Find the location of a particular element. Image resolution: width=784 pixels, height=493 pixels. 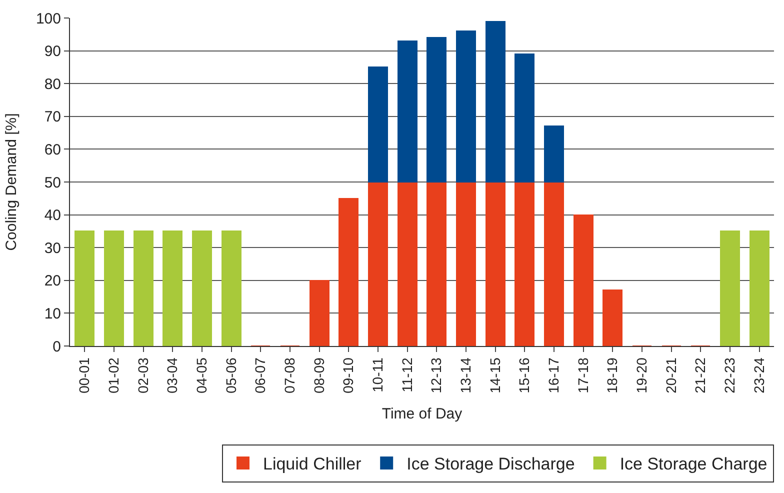

x-tick-label: 05-06 is located at coordinates (230, 375).